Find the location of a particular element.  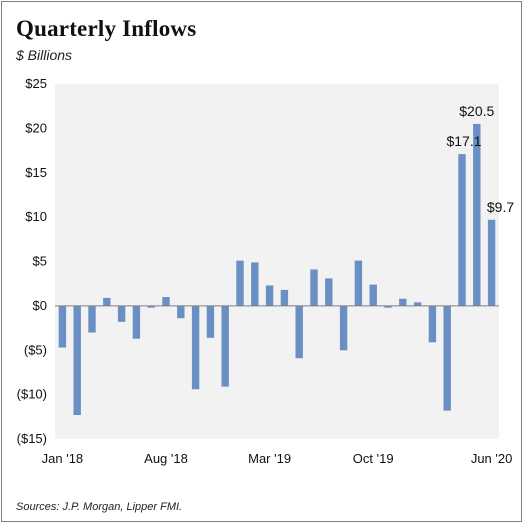

x-axis-ticks: Jan '18 Aug '18 Mar '19 Oct '19 Jun '20 is located at coordinates (277, 458).